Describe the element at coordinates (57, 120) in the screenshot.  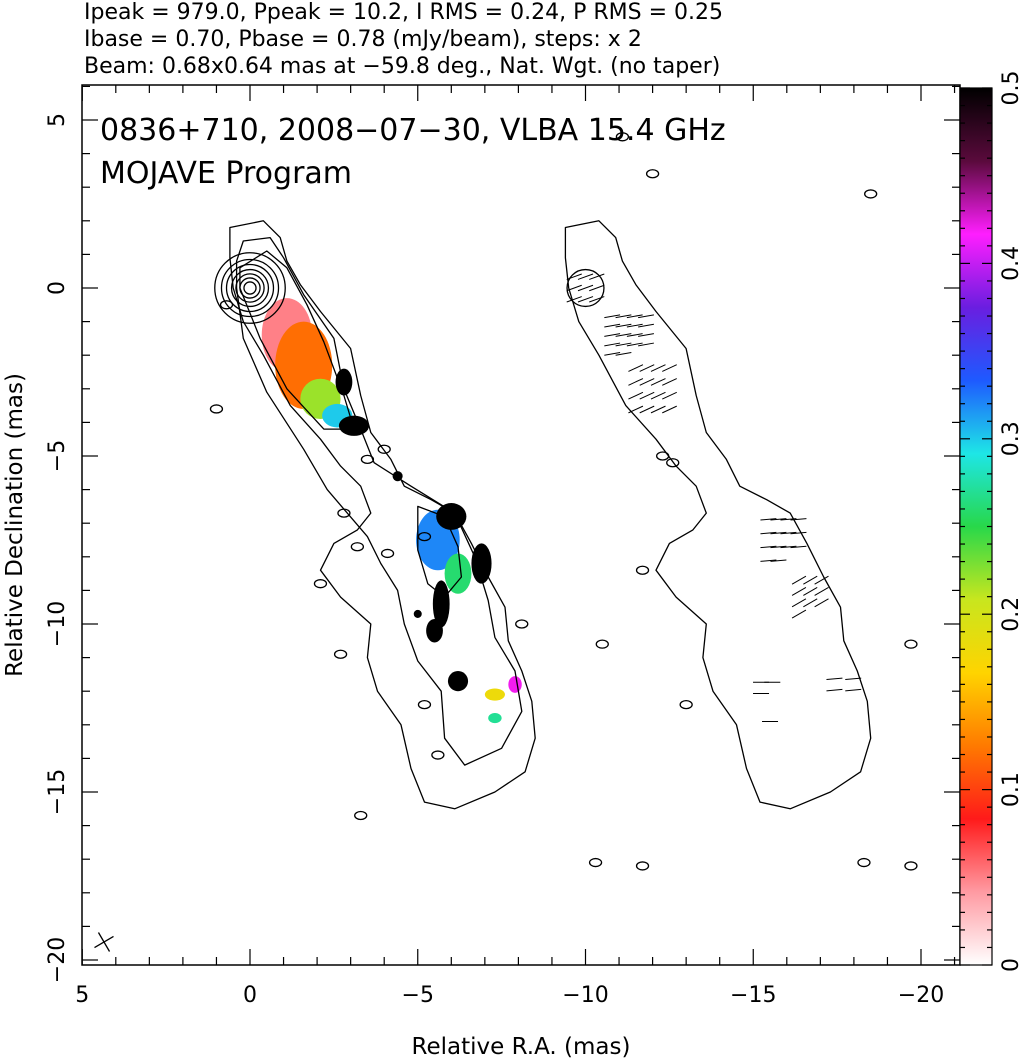
I see `y-tick-label: 5` at that location.